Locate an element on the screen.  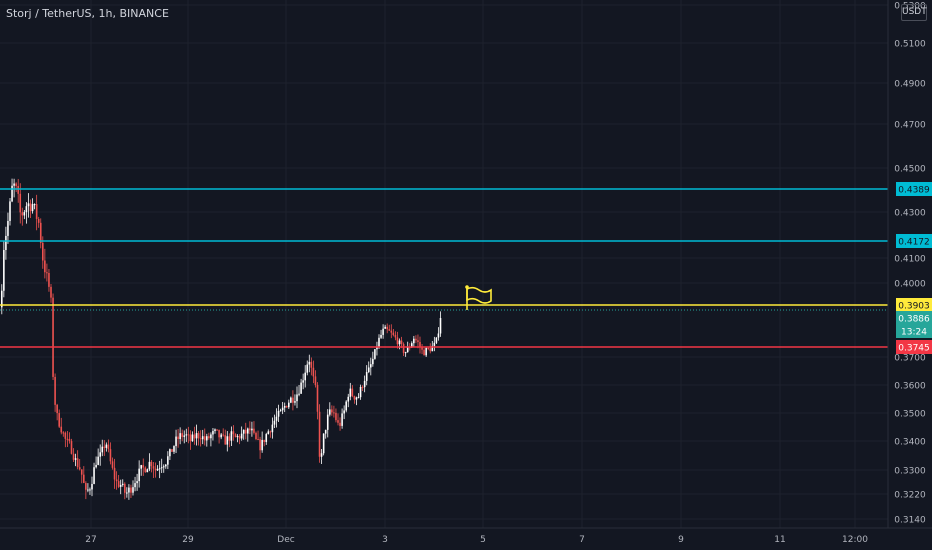
last-price-label: 0.3886 13:24 is located at coordinates (914, 324).